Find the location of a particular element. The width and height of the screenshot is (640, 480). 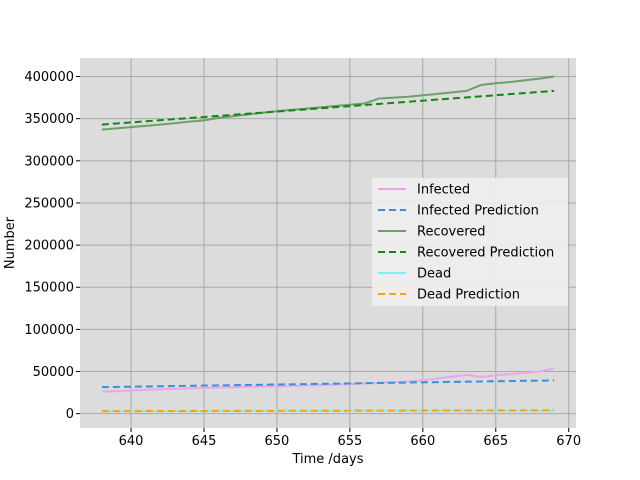

legend-box is located at coordinates (470, 242).